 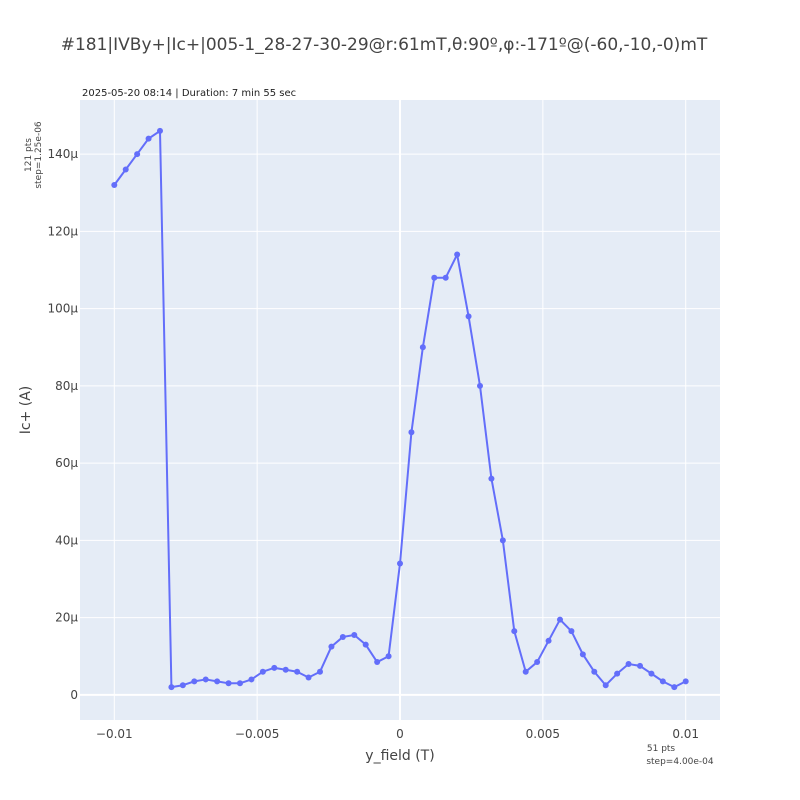 I want to click on y-tick-labels: 0 20μ 40μ 60μ 80μ 100μ 120μ 140μ, so click(x=62, y=424).